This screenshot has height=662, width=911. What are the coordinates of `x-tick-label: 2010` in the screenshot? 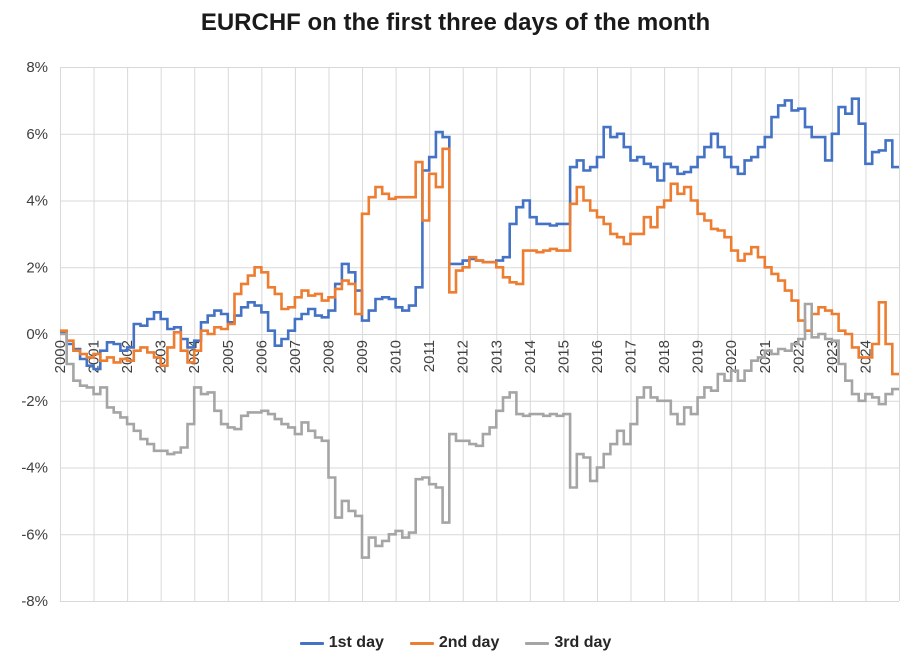 It's located at (396, 356).